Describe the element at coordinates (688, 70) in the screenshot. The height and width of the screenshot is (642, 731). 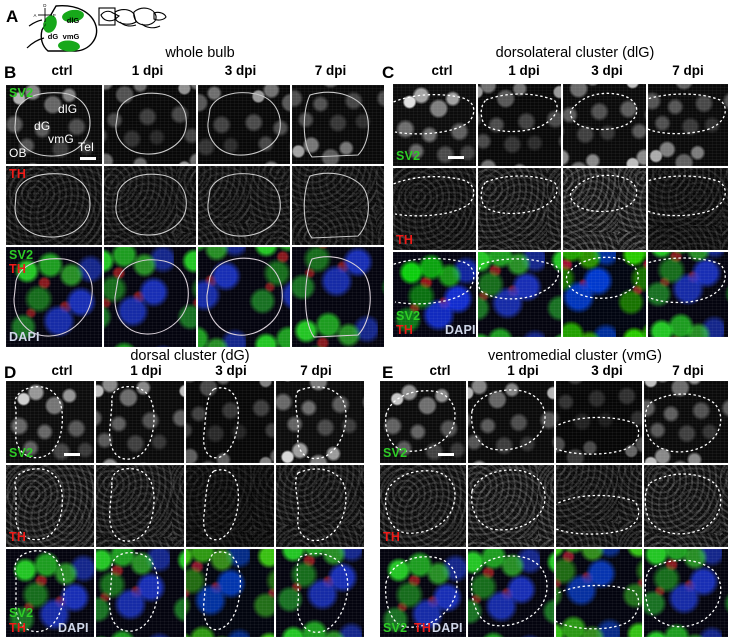
I see `panel-c-col-7dpi: 7 dpi` at that location.